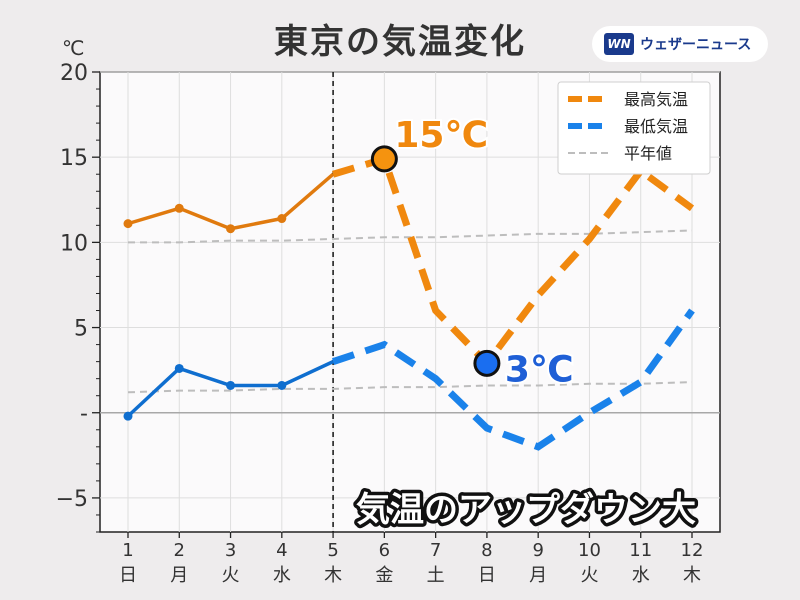 The image size is (800, 600). What do you see at coordinates (436, 575) in the screenshot?
I see `x-tick-weekday: 土` at bounding box center [436, 575].